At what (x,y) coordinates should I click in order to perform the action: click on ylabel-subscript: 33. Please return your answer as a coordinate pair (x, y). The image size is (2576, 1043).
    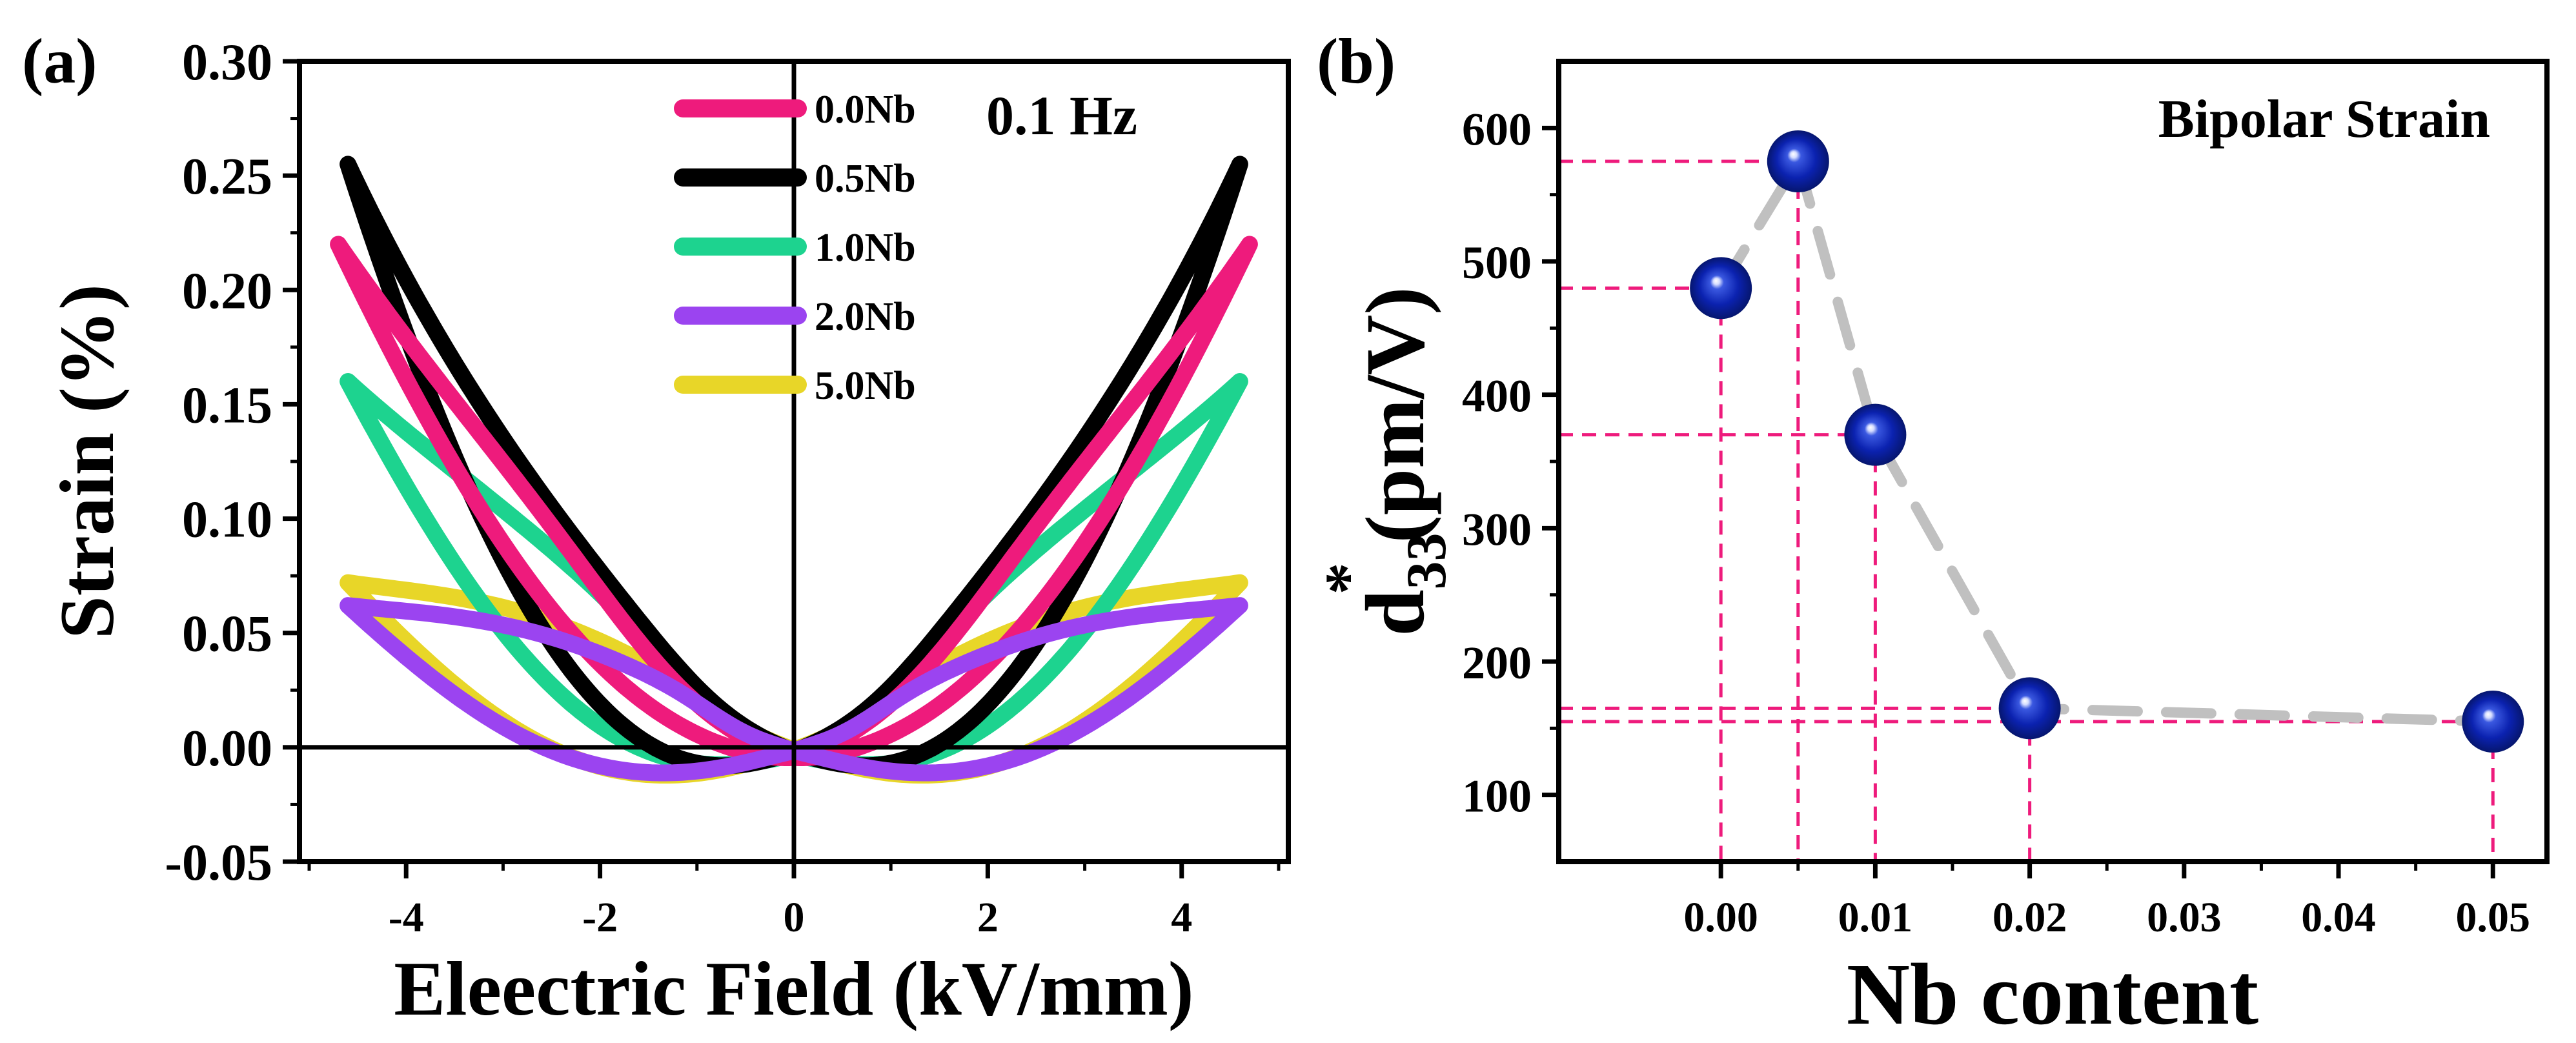
    Looking at the image, I should click on (1426, 560).